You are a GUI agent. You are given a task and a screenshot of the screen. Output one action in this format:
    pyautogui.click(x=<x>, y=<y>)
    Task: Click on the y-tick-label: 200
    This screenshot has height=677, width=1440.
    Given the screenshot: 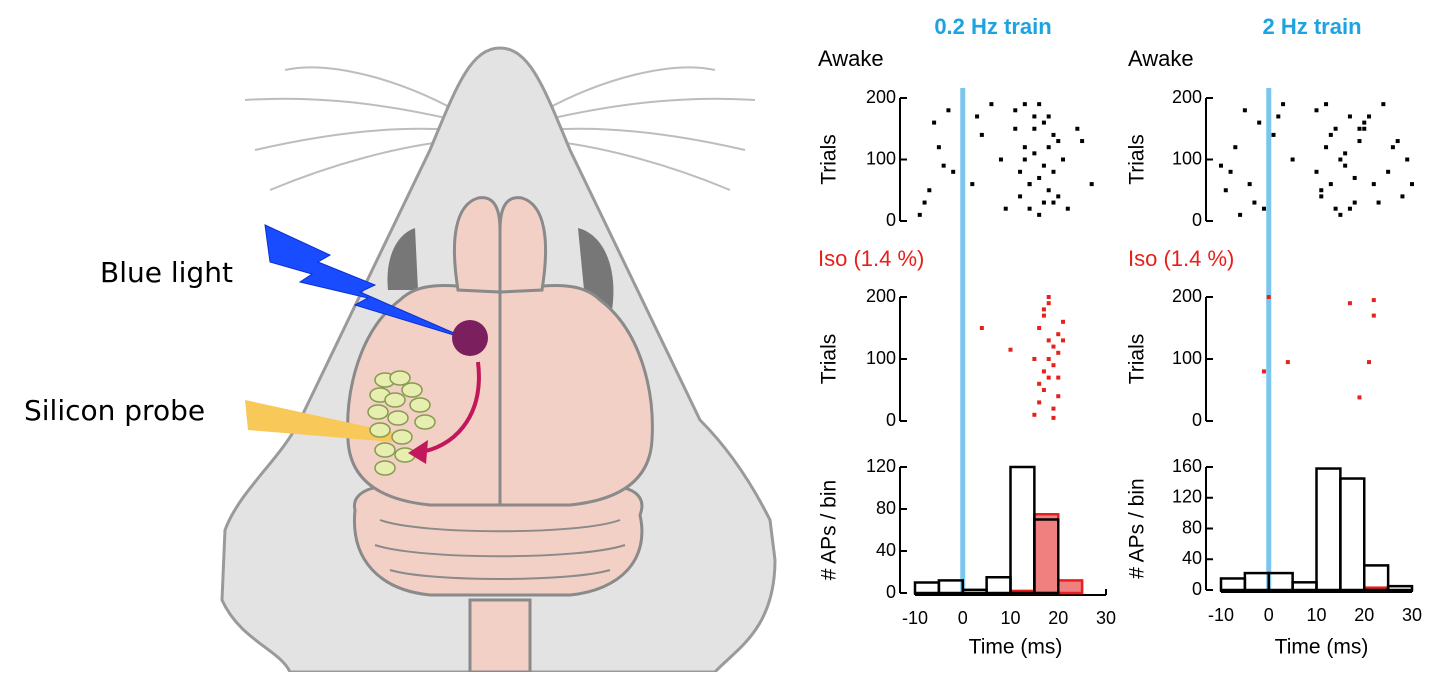 What is the action you would take?
    pyautogui.click(x=881, y=296)
    